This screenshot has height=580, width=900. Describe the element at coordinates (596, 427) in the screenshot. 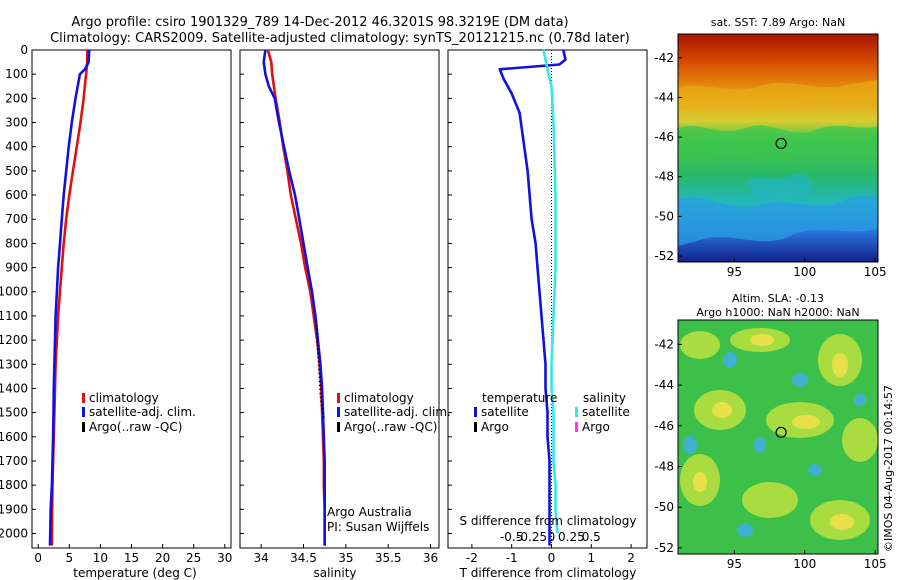

I see `legend-label-sal-argo: Argo` at that location.